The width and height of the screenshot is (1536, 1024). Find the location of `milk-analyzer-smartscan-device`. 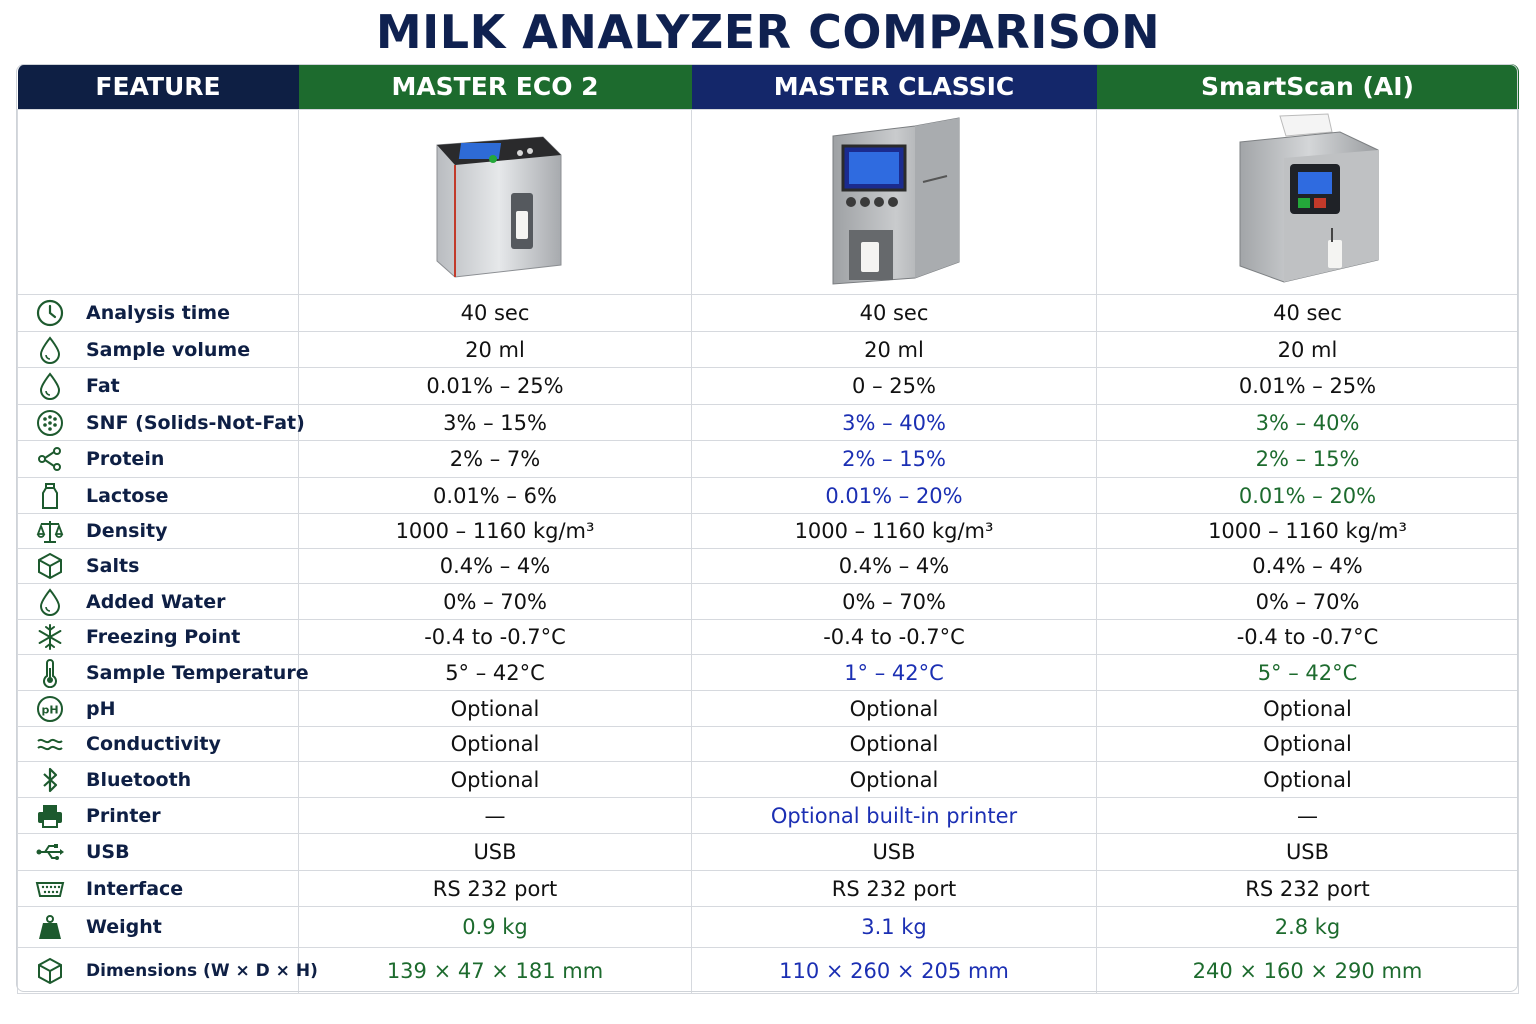

milk-analyzer-smartscan-device is located at coordinates (1308, 198).